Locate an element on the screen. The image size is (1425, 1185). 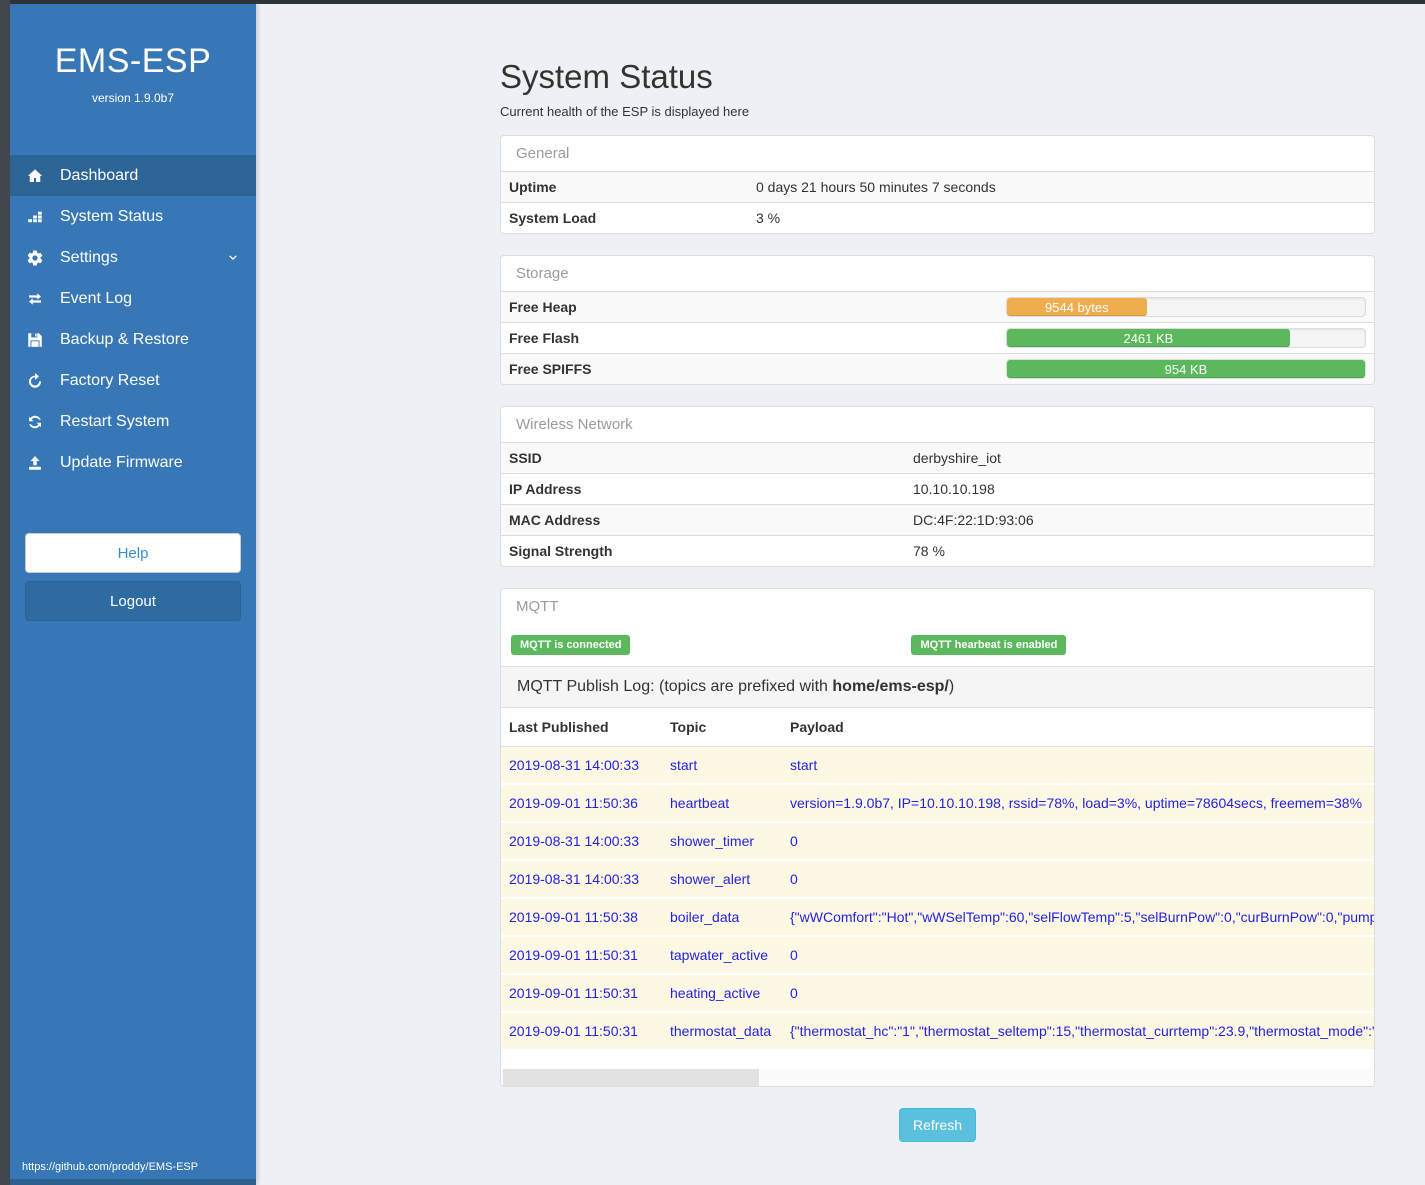
log-topic: tapwater_active is located at coordinates (722, 954).